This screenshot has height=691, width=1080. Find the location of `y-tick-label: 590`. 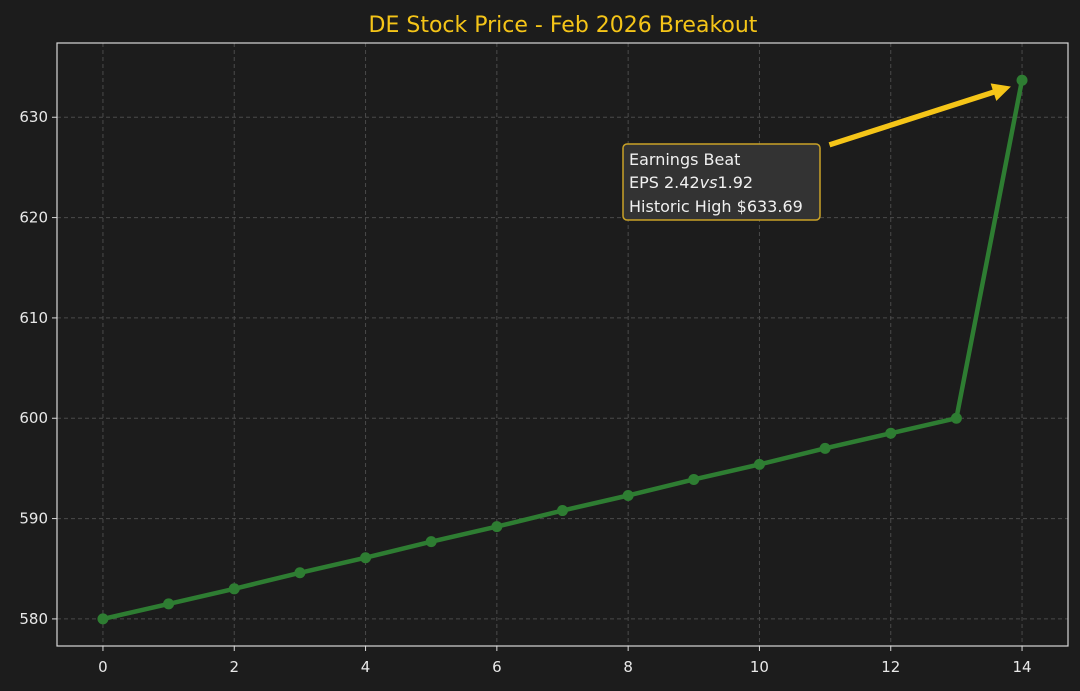

y-tick-label: 590 is located at coordinates (33, 519).